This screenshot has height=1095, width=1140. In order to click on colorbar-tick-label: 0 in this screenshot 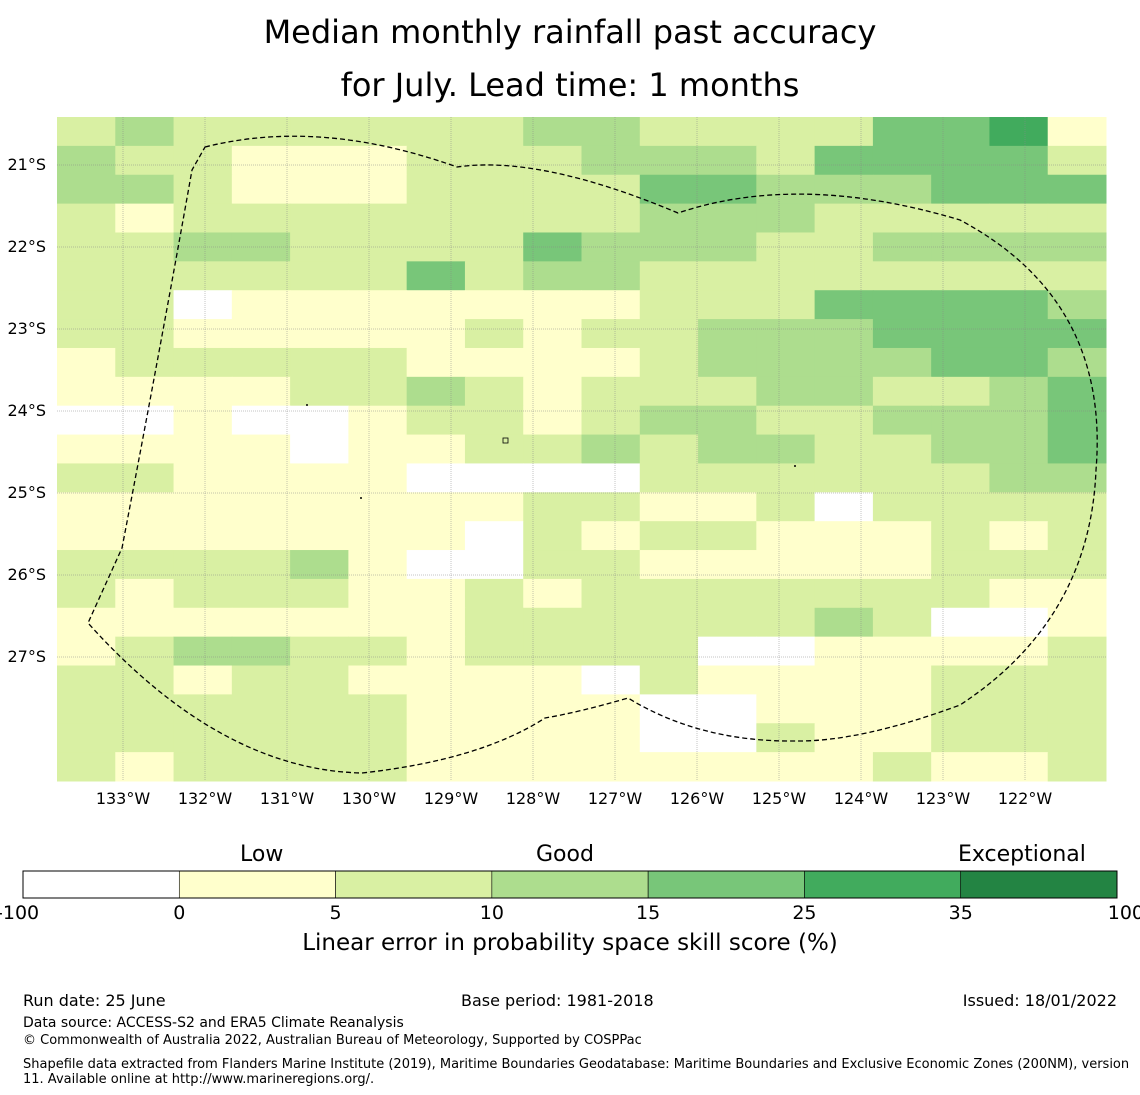, I will do `click(179, 913)`.